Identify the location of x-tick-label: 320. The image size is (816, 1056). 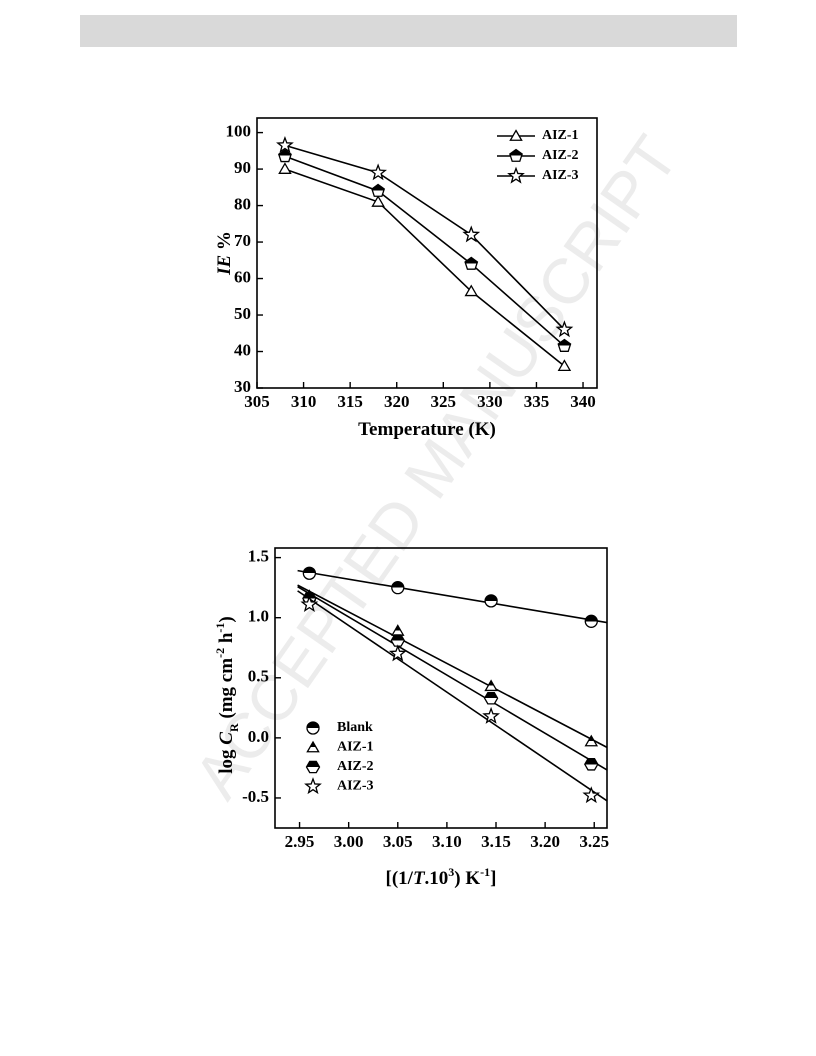
(397, 401).